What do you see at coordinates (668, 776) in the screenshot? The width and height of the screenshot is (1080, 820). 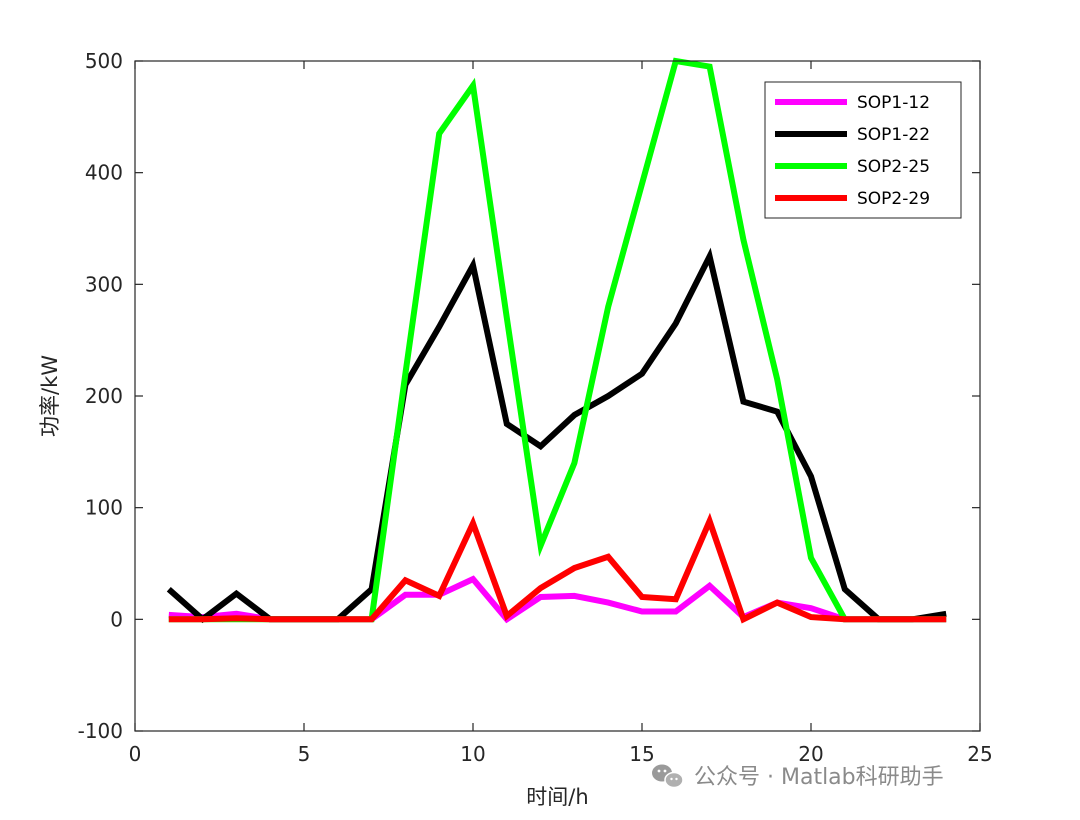 I see `wechat-icon` at bounding box center [668, 776].